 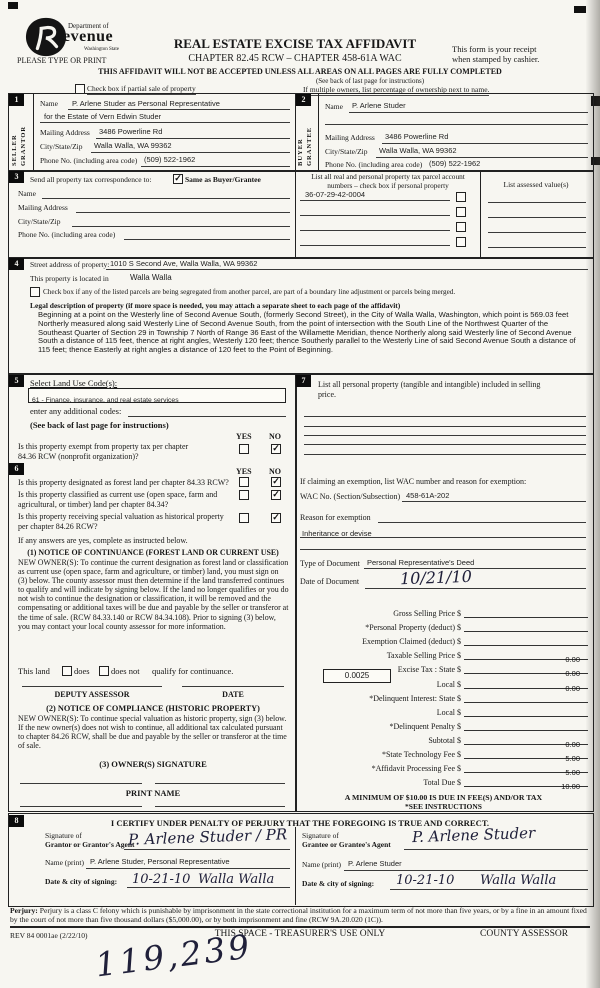 I want to click on same-as-buyer-checkbox: ✓, so click(x=178, y=178).